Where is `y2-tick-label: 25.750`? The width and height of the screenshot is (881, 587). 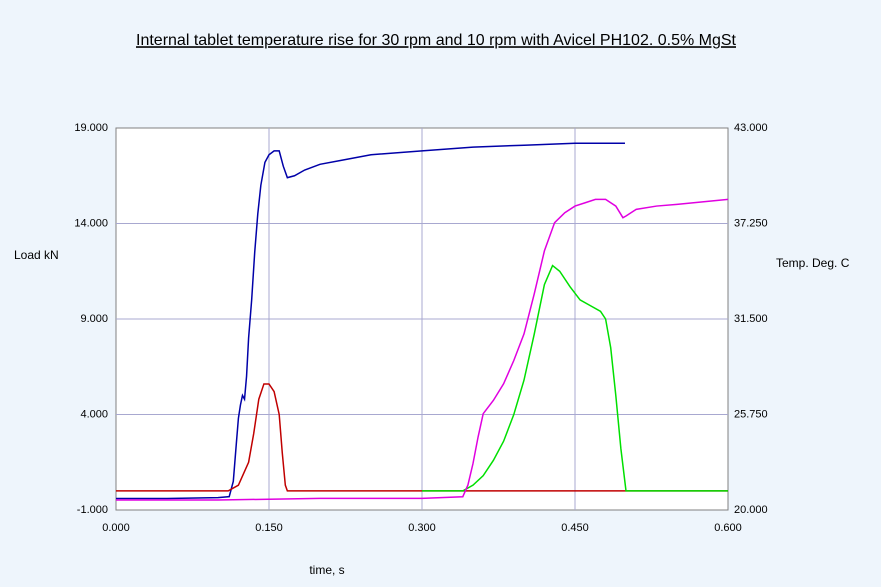 y2-tick-label: 25.750 is located at coordinates (751, 414).